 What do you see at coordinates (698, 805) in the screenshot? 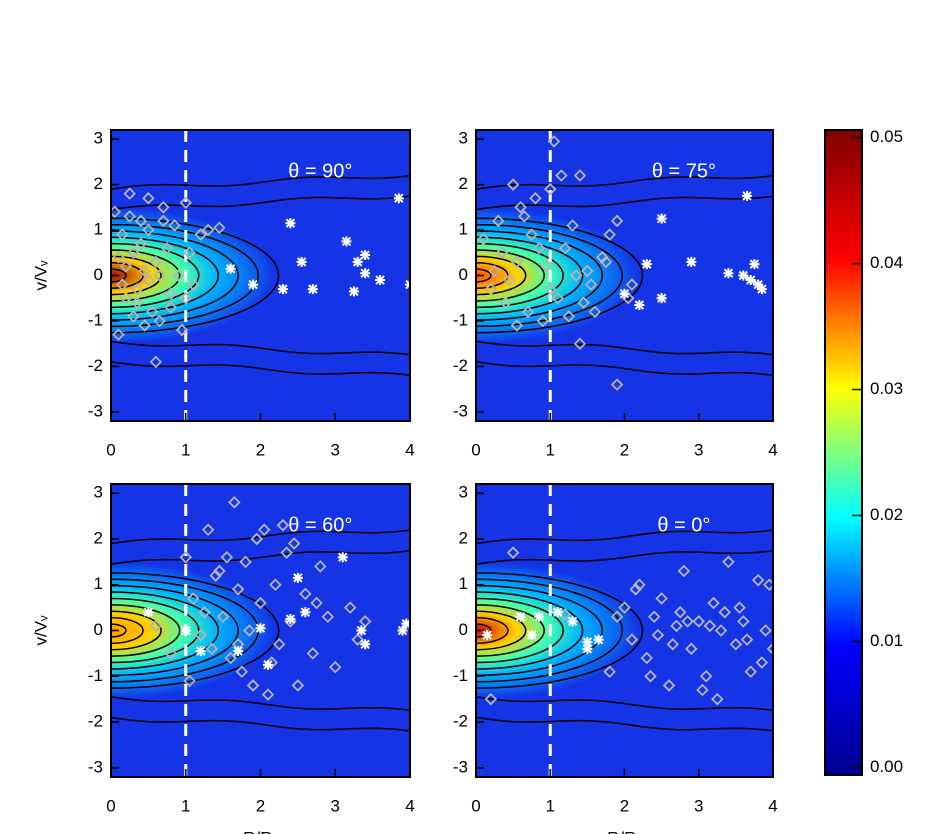
I see `x-tick-label: 3` at bounding box center [698, 805].